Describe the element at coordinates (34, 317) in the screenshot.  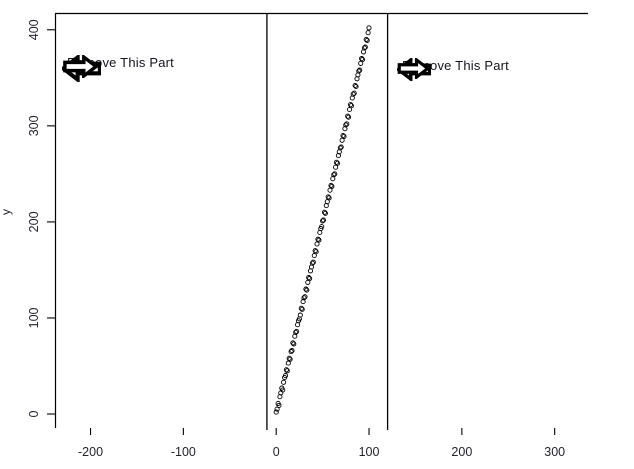
I see `y-tick-label: 100` at that location.